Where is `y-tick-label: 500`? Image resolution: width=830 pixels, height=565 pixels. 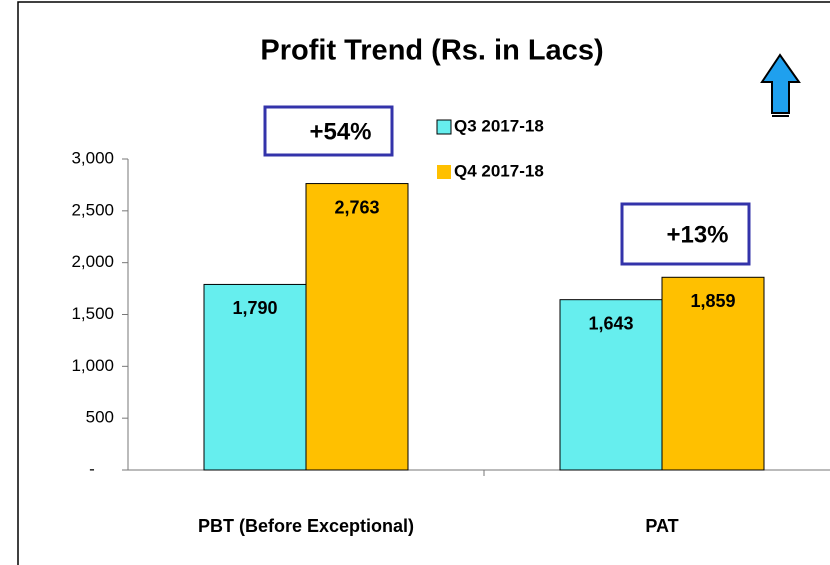
y-tick-label: 500 is located at coordinates (100, 417).